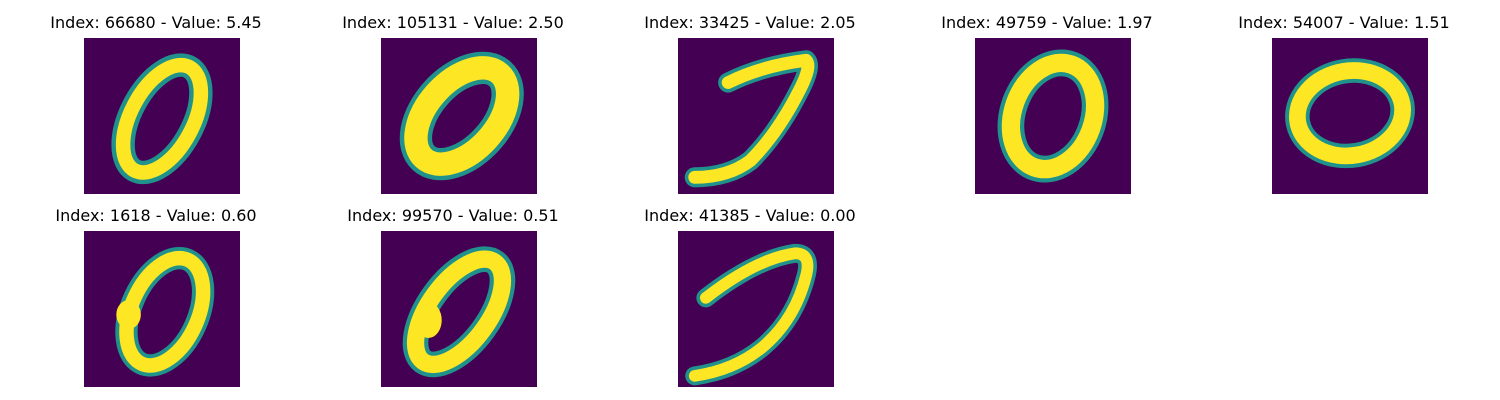 The width and height of the screenshot is (1500, 400). I want to click on panel-title: Index: 105131 - Value: 2.50, so click(453, 22).